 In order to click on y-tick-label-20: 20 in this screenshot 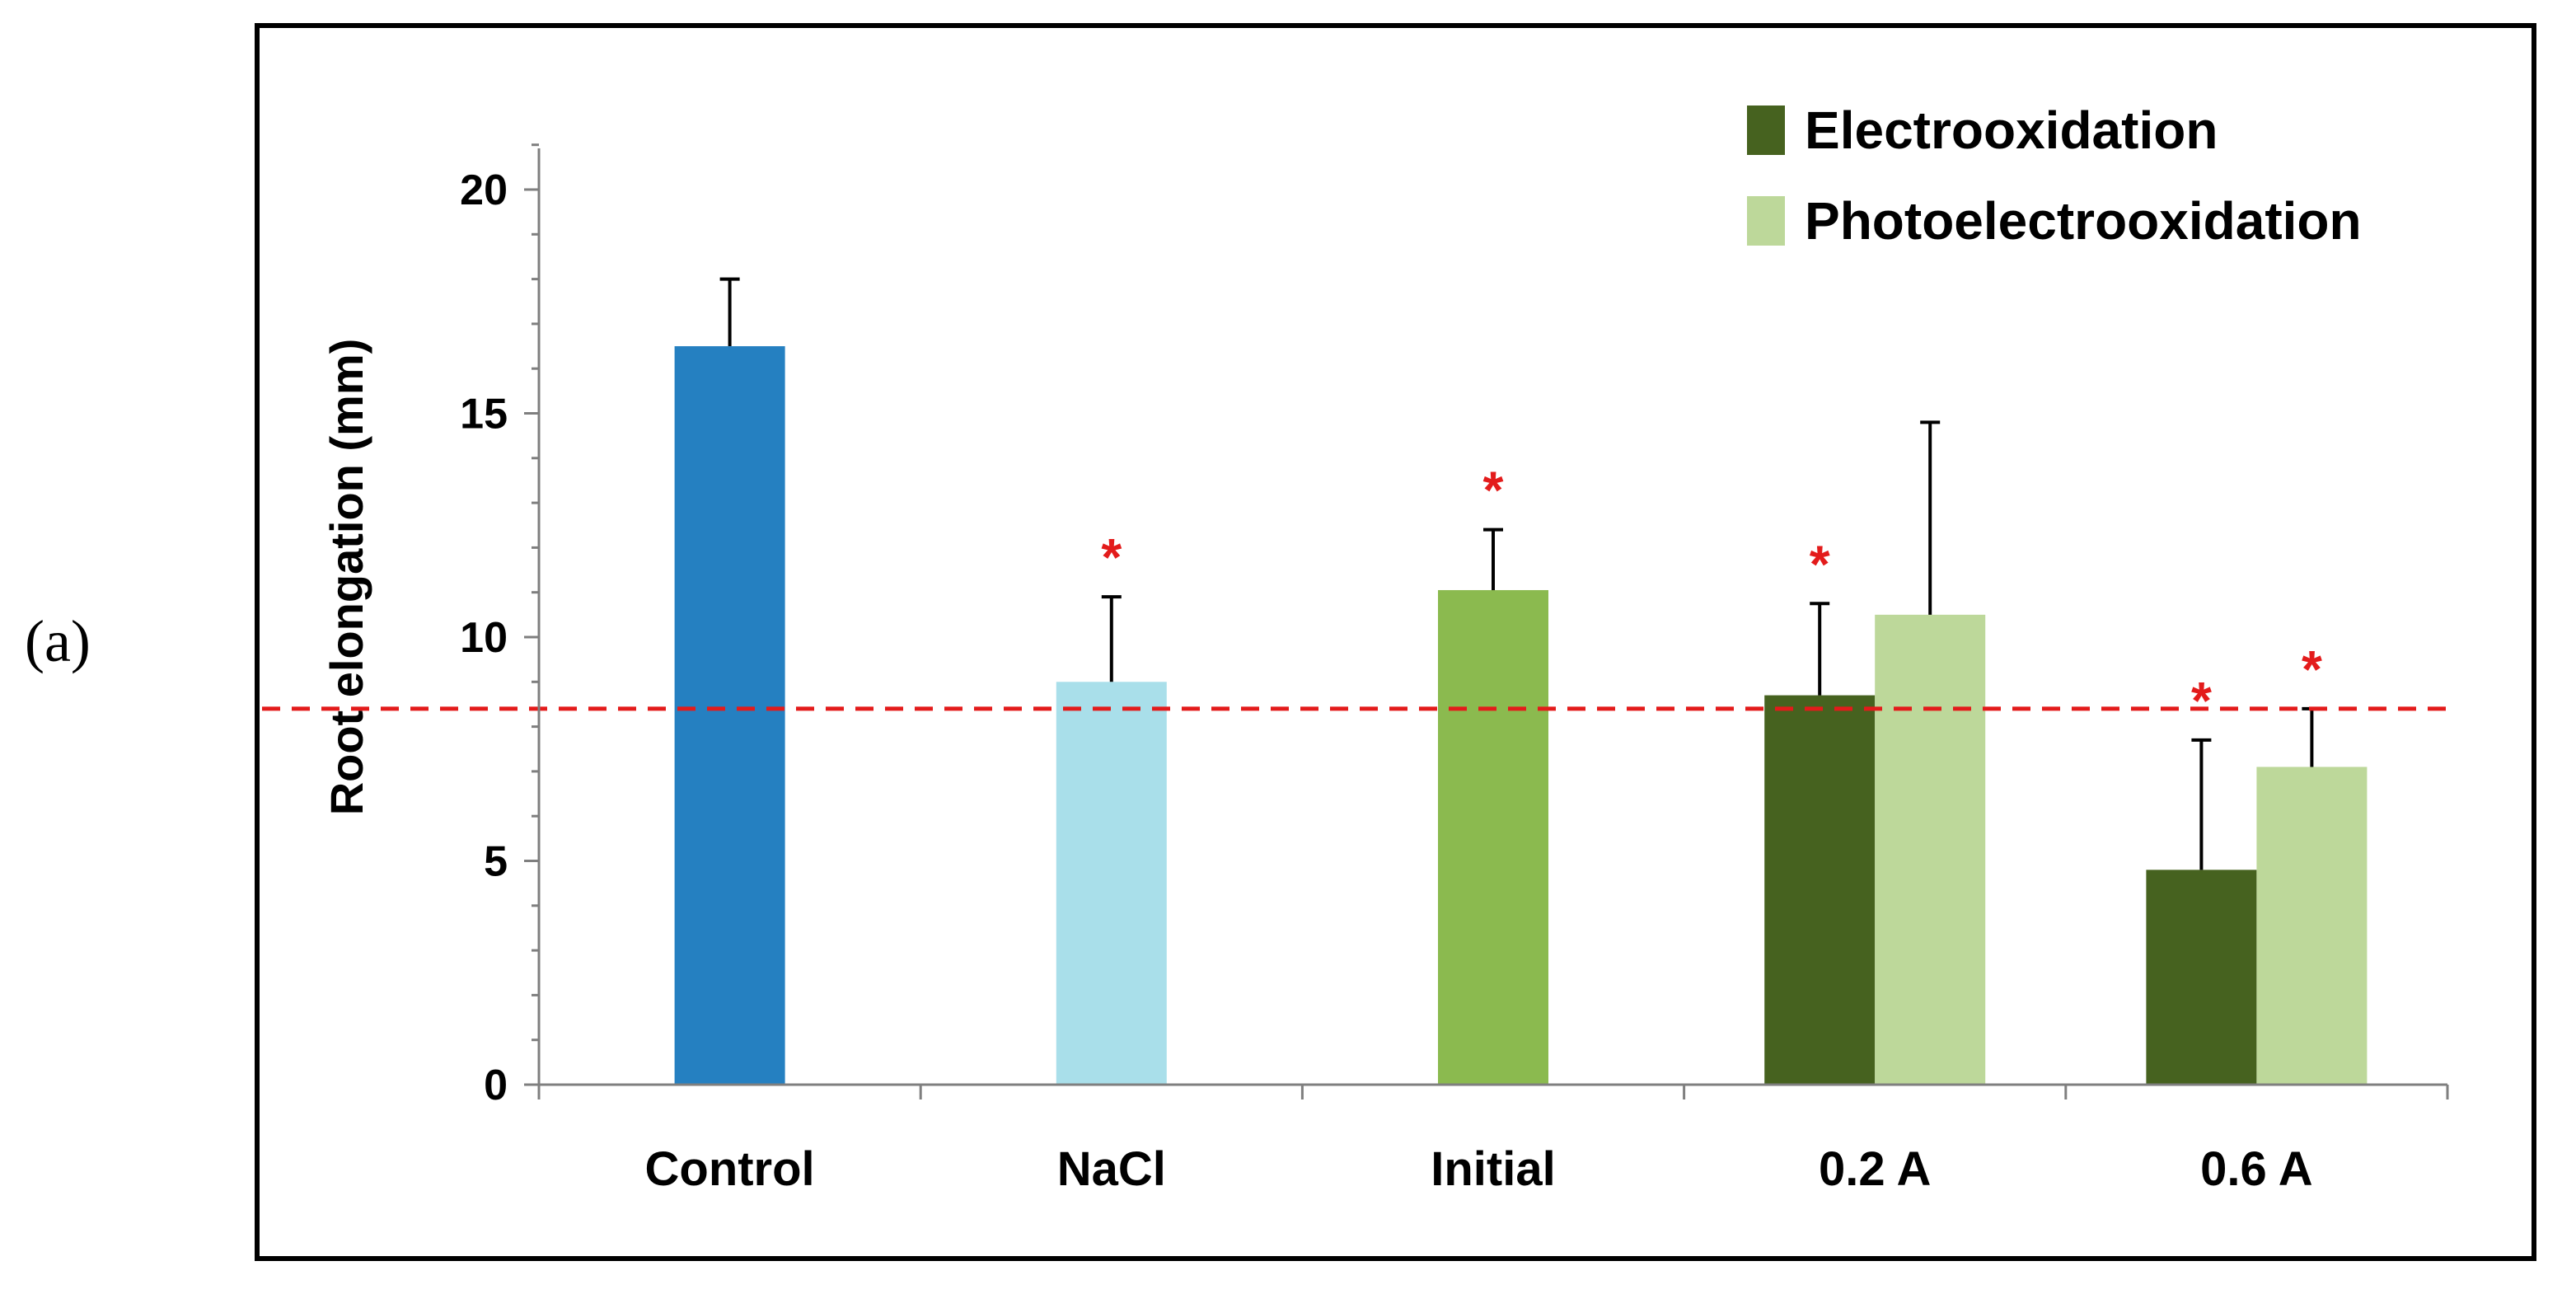, I will do `click(484, 190)`.